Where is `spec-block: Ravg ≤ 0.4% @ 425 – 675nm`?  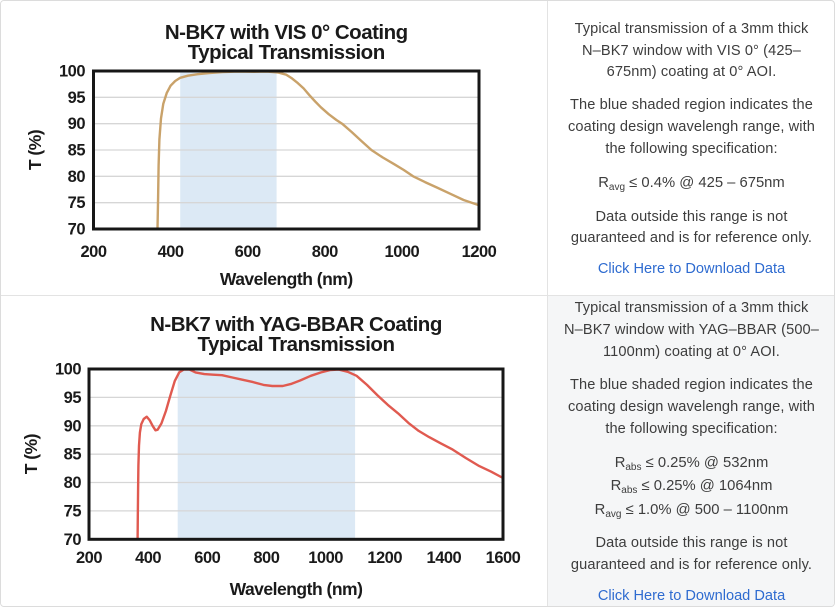
spec-block: Ravg ≤ 0.4% @ 425 – 675nm is located at coordinates (691, 184).